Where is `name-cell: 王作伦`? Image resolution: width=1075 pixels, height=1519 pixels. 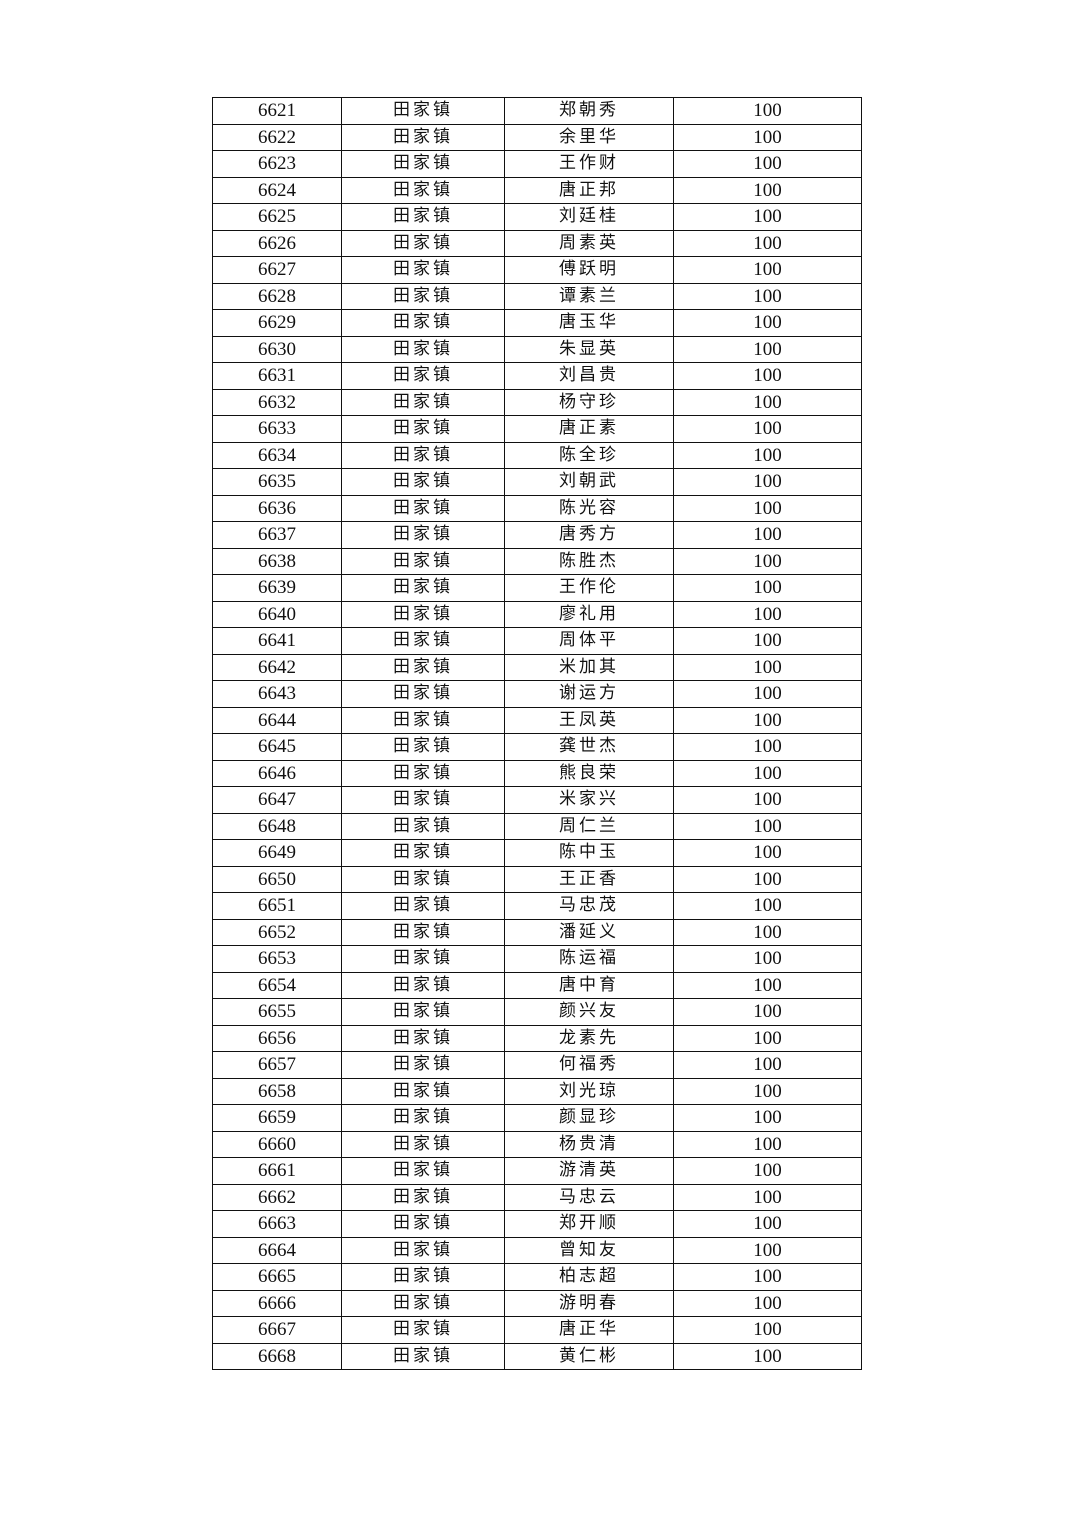 name-cell: 王作伦 is located at coordinates (589, 588).